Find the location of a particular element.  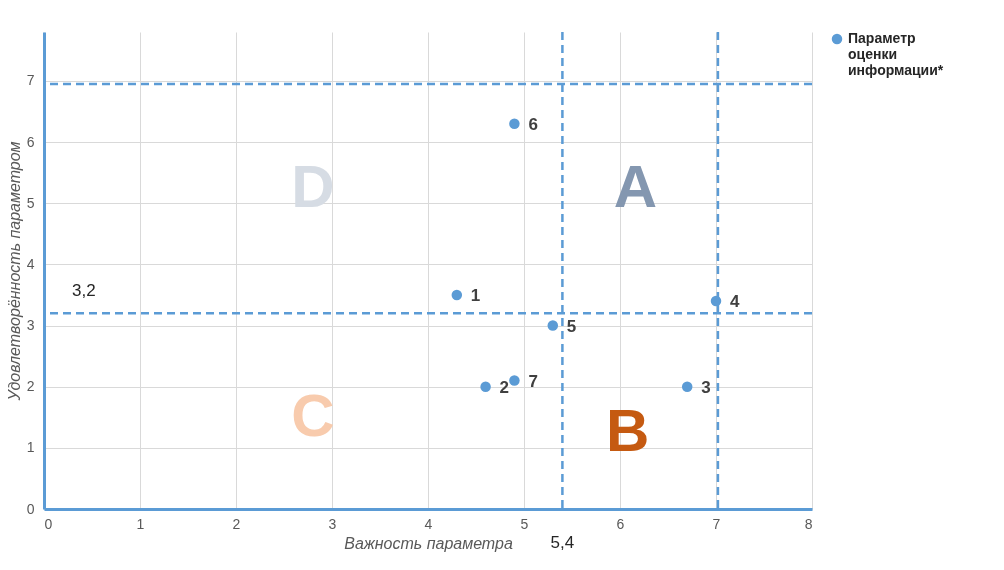

ref-line-label: 5,4 is located at coordinates (562, 542).